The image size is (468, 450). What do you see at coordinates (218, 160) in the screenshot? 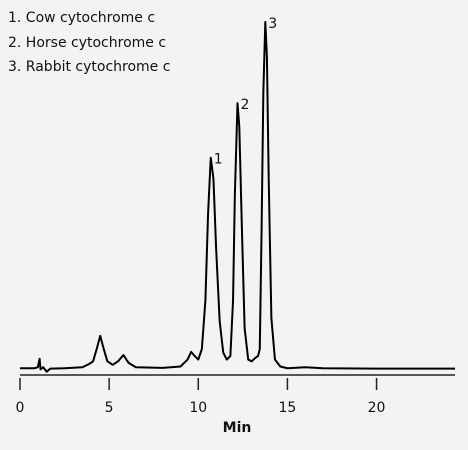
I see `peak-label: 1` at bounding box center [218, 160].